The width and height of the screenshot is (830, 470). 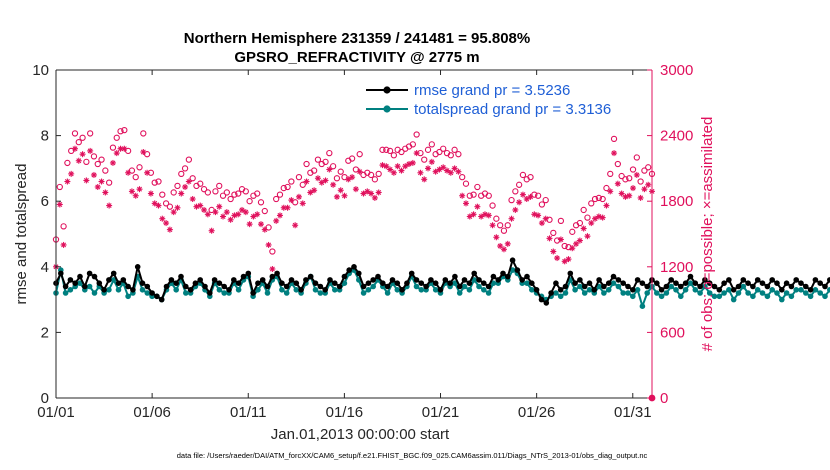 What do you see at coordinates (40, 70) in the screenshot?
I see `y-left-tick-label: 10` at bounding box center [40, 70].